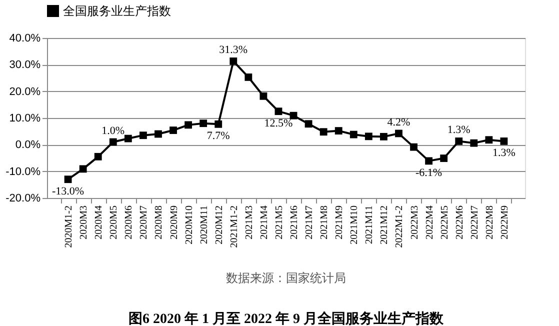 This screenshot has width=559, height=326. Describe the element at coordinates (310, 223) in the screenshot. I see `x-tick-label: 2021M7` at that location.